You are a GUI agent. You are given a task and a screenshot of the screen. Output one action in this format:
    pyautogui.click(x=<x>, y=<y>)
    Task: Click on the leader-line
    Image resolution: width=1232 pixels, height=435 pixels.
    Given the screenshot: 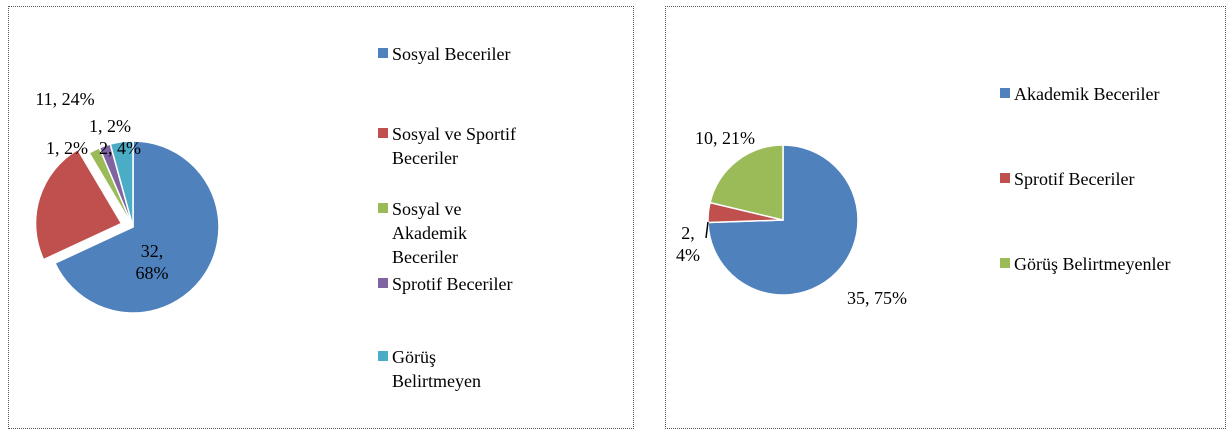 What is the action you would take?
    pyautogui.click(x=707, y=230)
    